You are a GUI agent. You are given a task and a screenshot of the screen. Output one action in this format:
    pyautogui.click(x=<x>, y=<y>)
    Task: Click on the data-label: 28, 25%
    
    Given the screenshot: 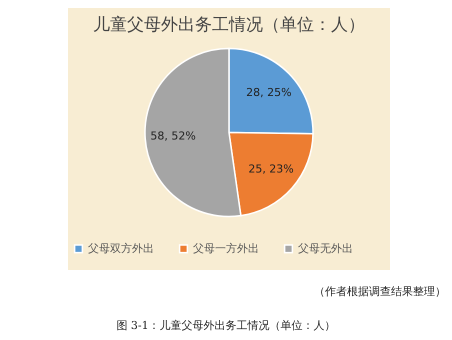 What is the action you would take?
    pyautogui.click(x=269, y=93)
    